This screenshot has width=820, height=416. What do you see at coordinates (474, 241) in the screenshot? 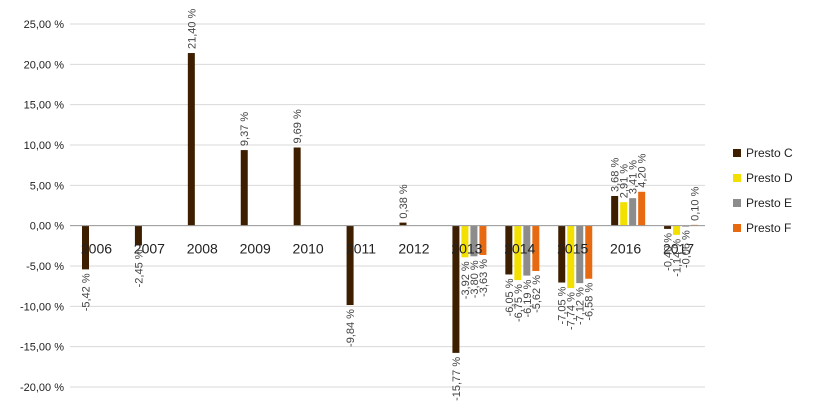
I see `bar-presto-e-2013` at bounding box center [474, 241].